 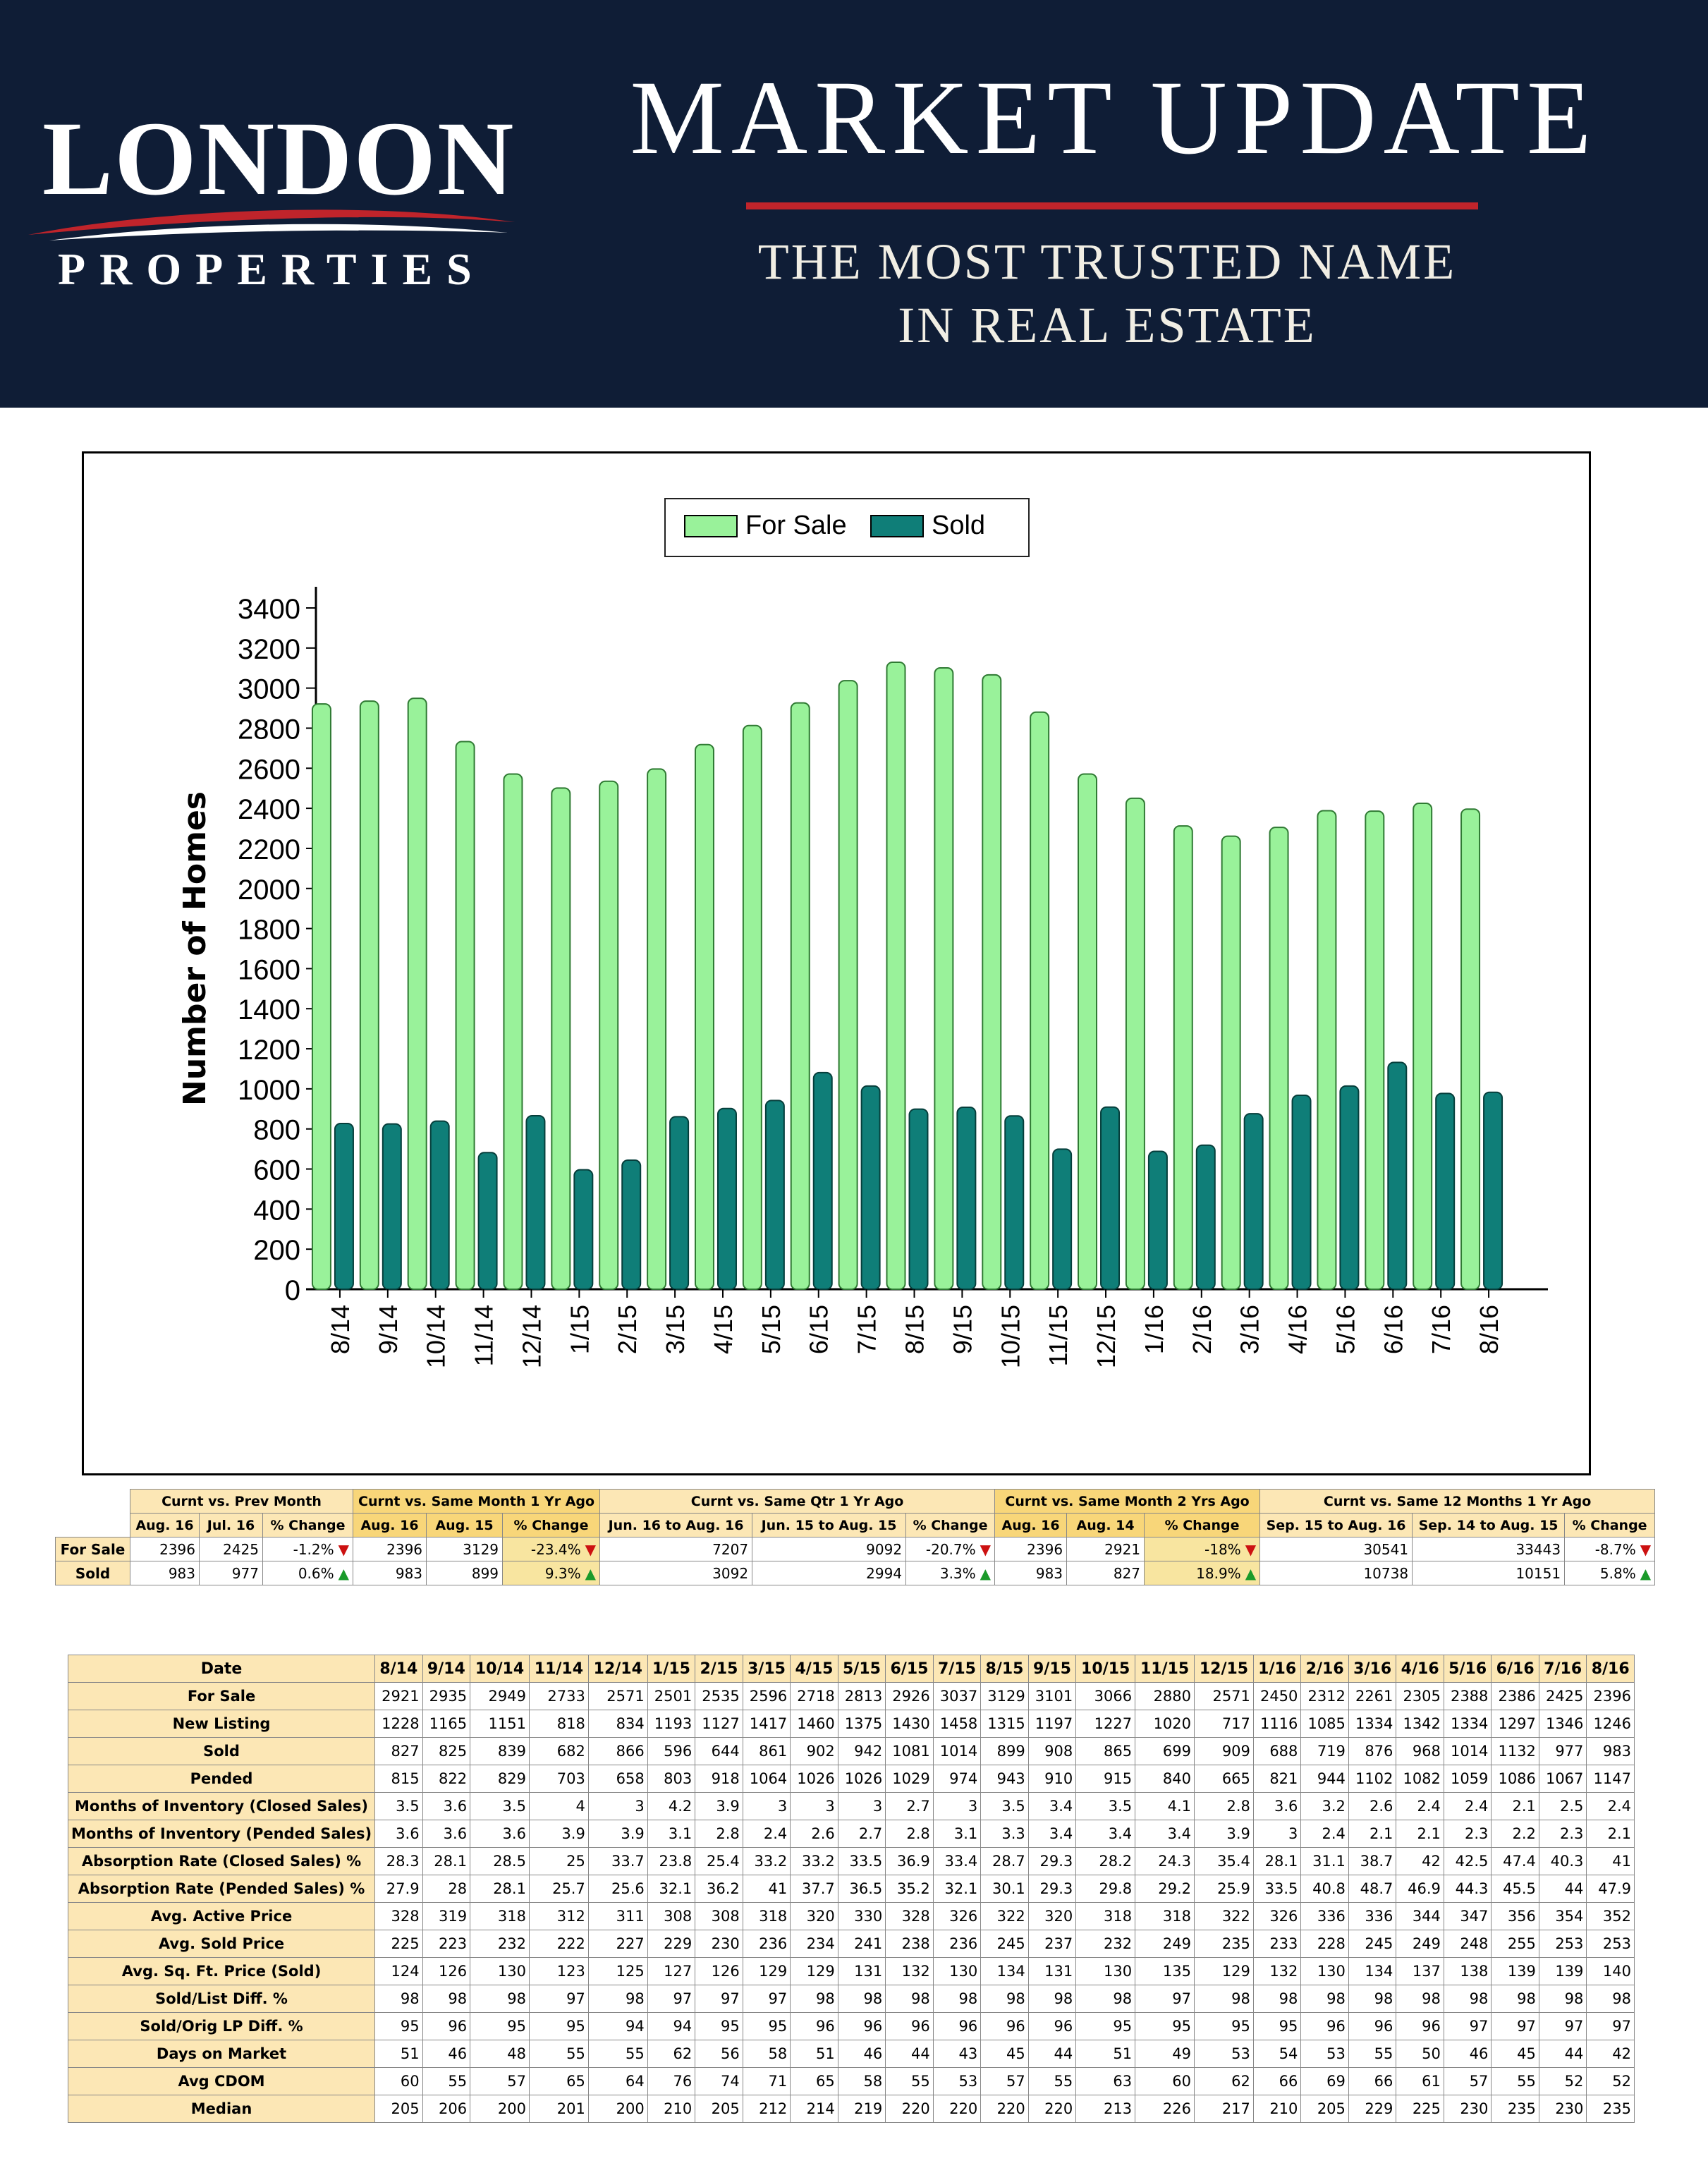 I want to click on stats-month-header: 1/16, so click(x=1277, y=1669).